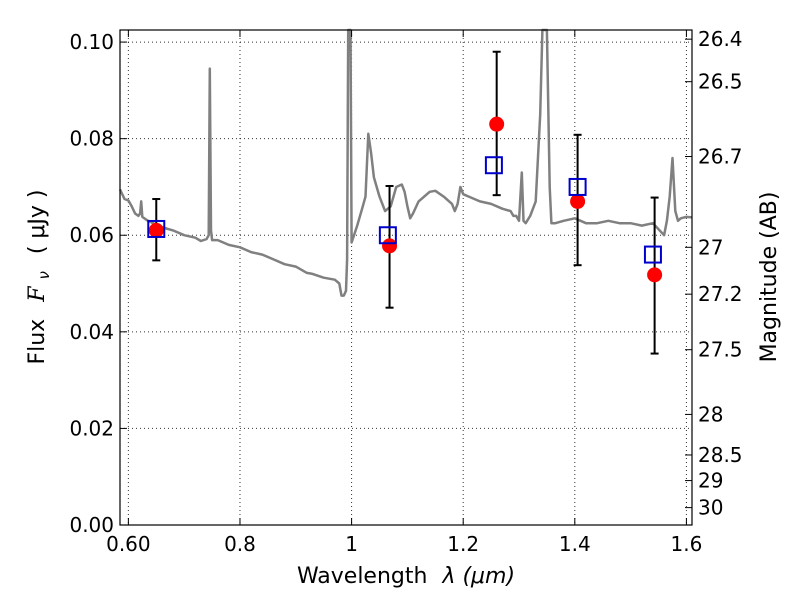 The width and height of the screenshot is (800, 600). What do you see at coordinates (91, 139) in the screenshot?
I see `y-tick-label: 0.08` at bounding box center [91, 139].